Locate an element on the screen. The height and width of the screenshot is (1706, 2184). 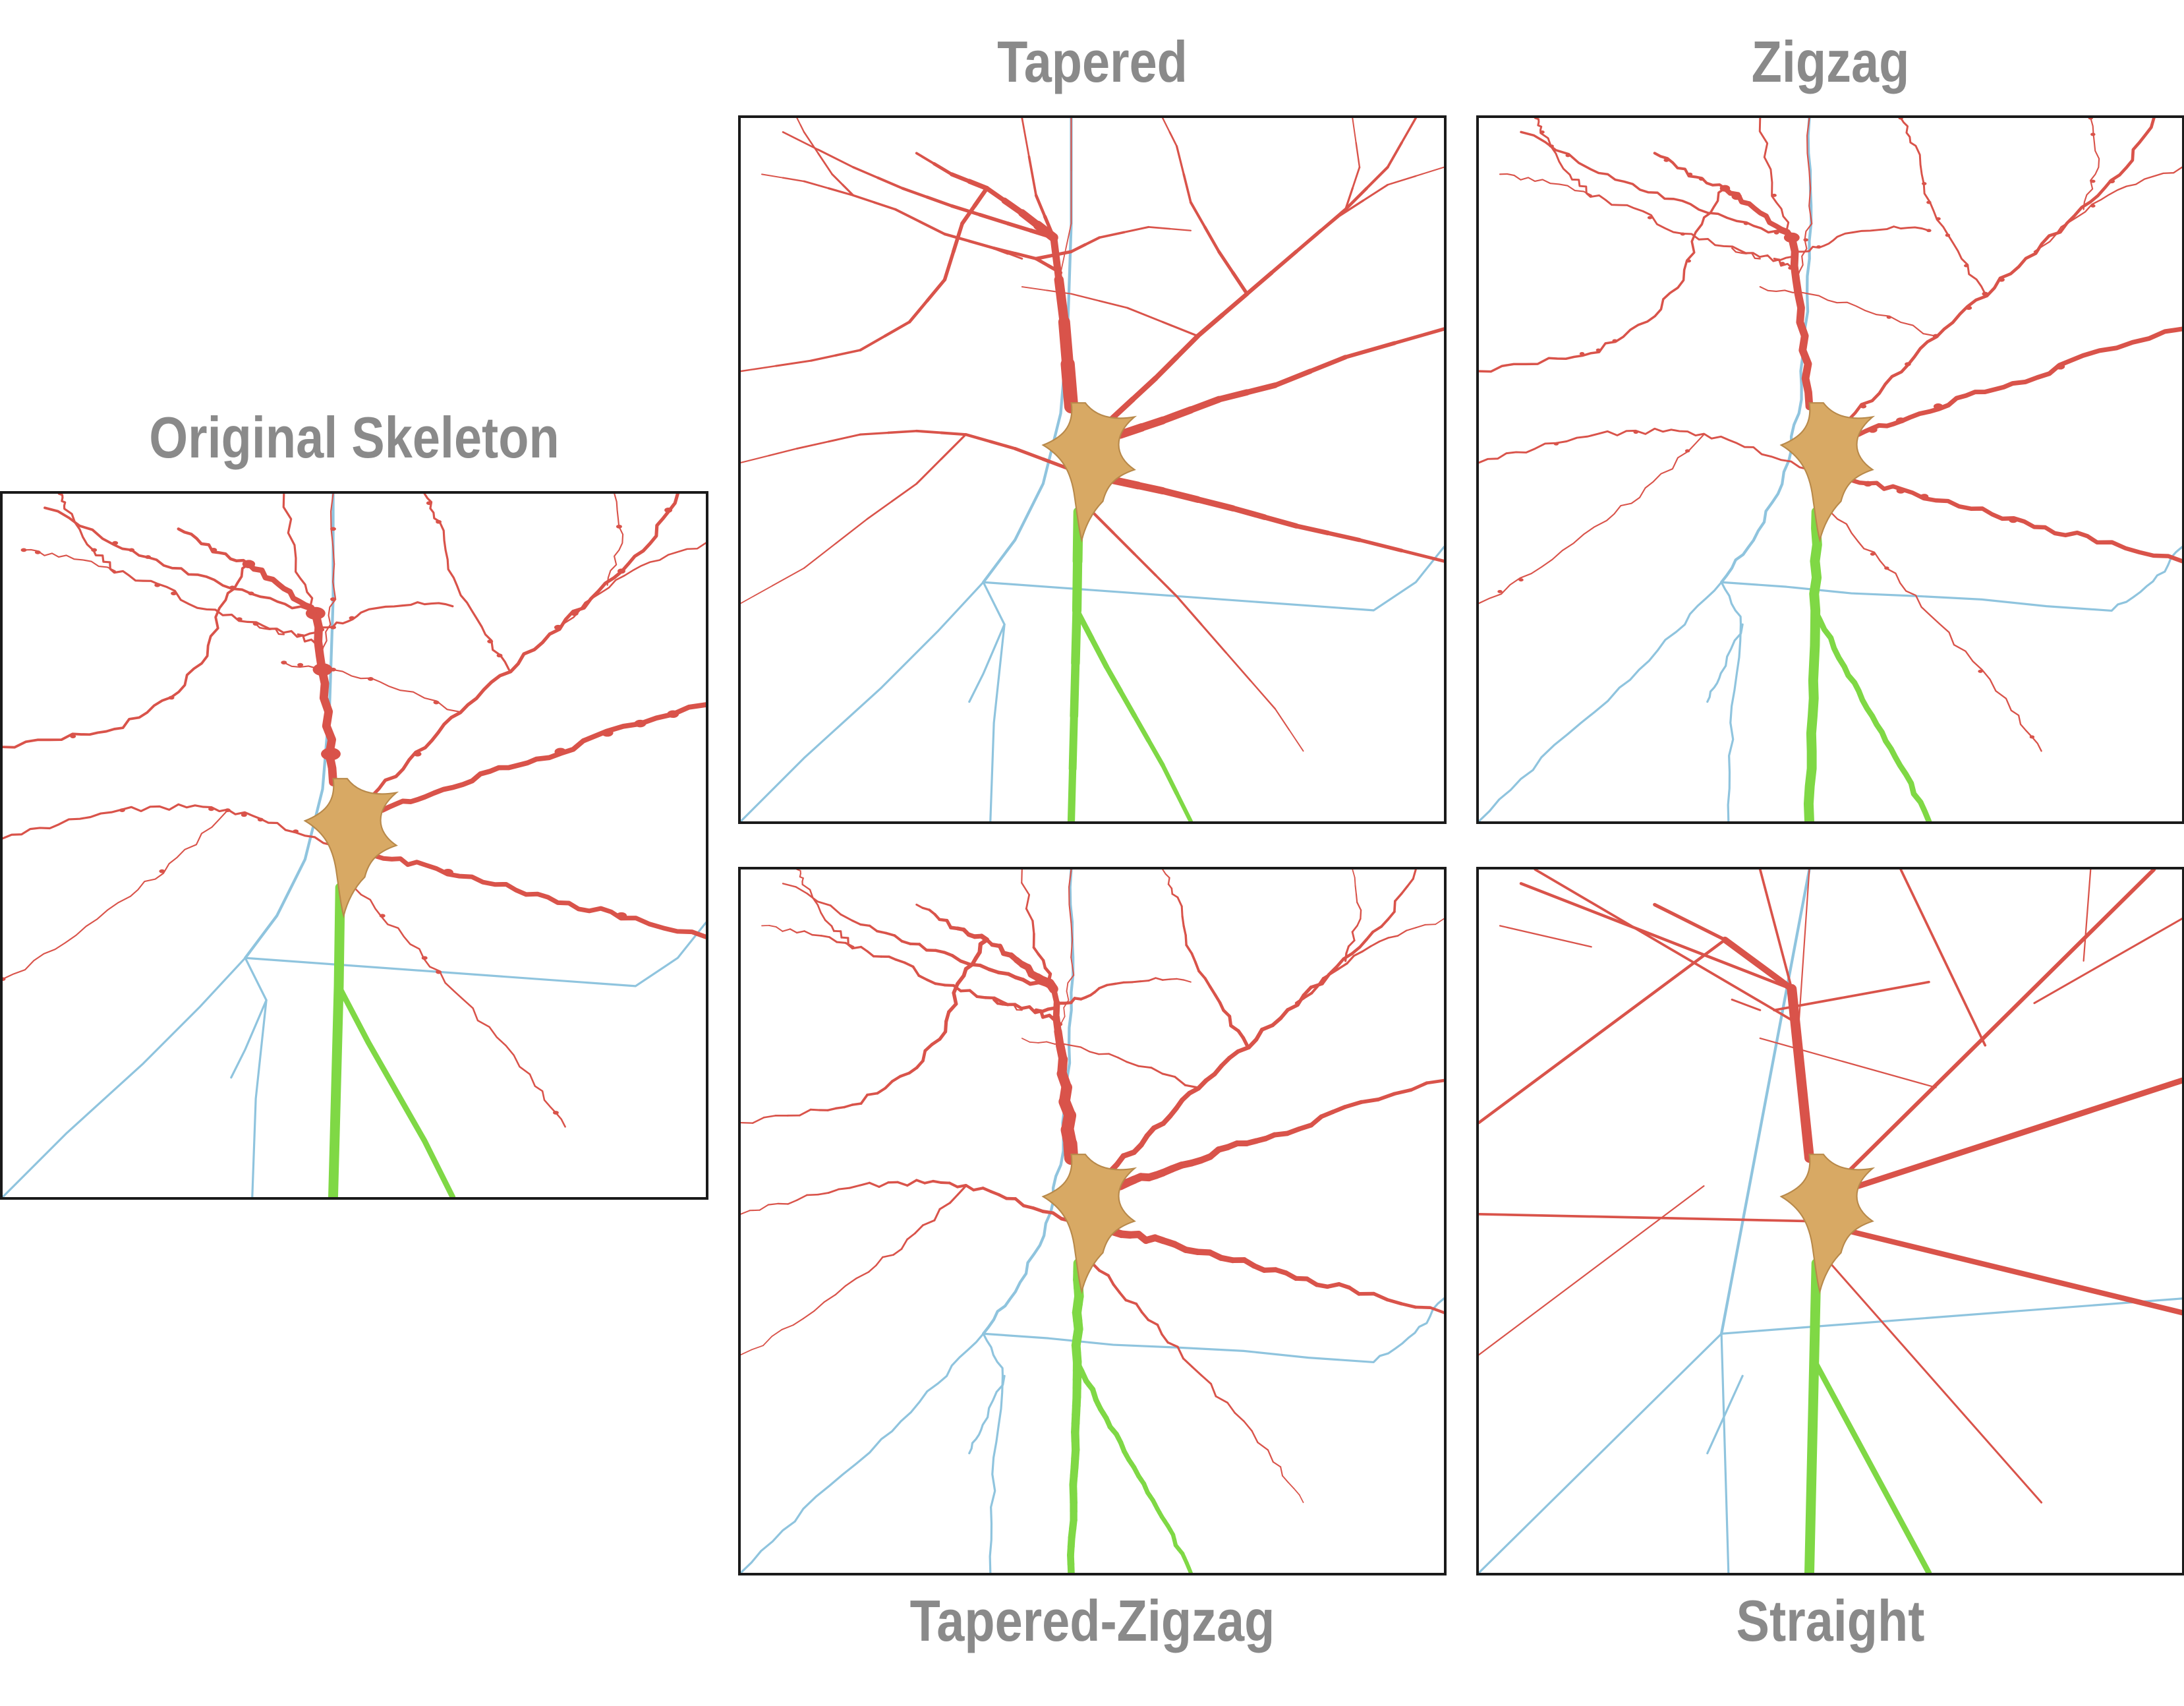
axon-branch is located at coordinates (1027, 351).